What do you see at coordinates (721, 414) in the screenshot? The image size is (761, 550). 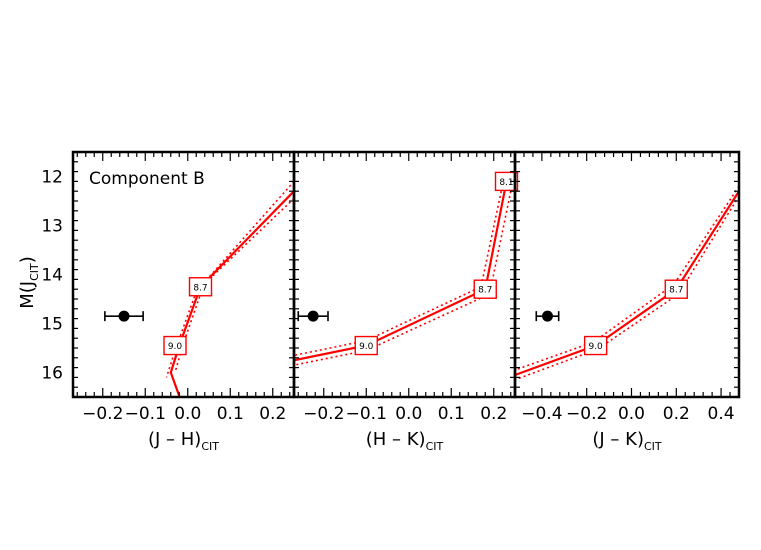 I see `x-tick-label: 0.4` at bounding box center [721, 414].